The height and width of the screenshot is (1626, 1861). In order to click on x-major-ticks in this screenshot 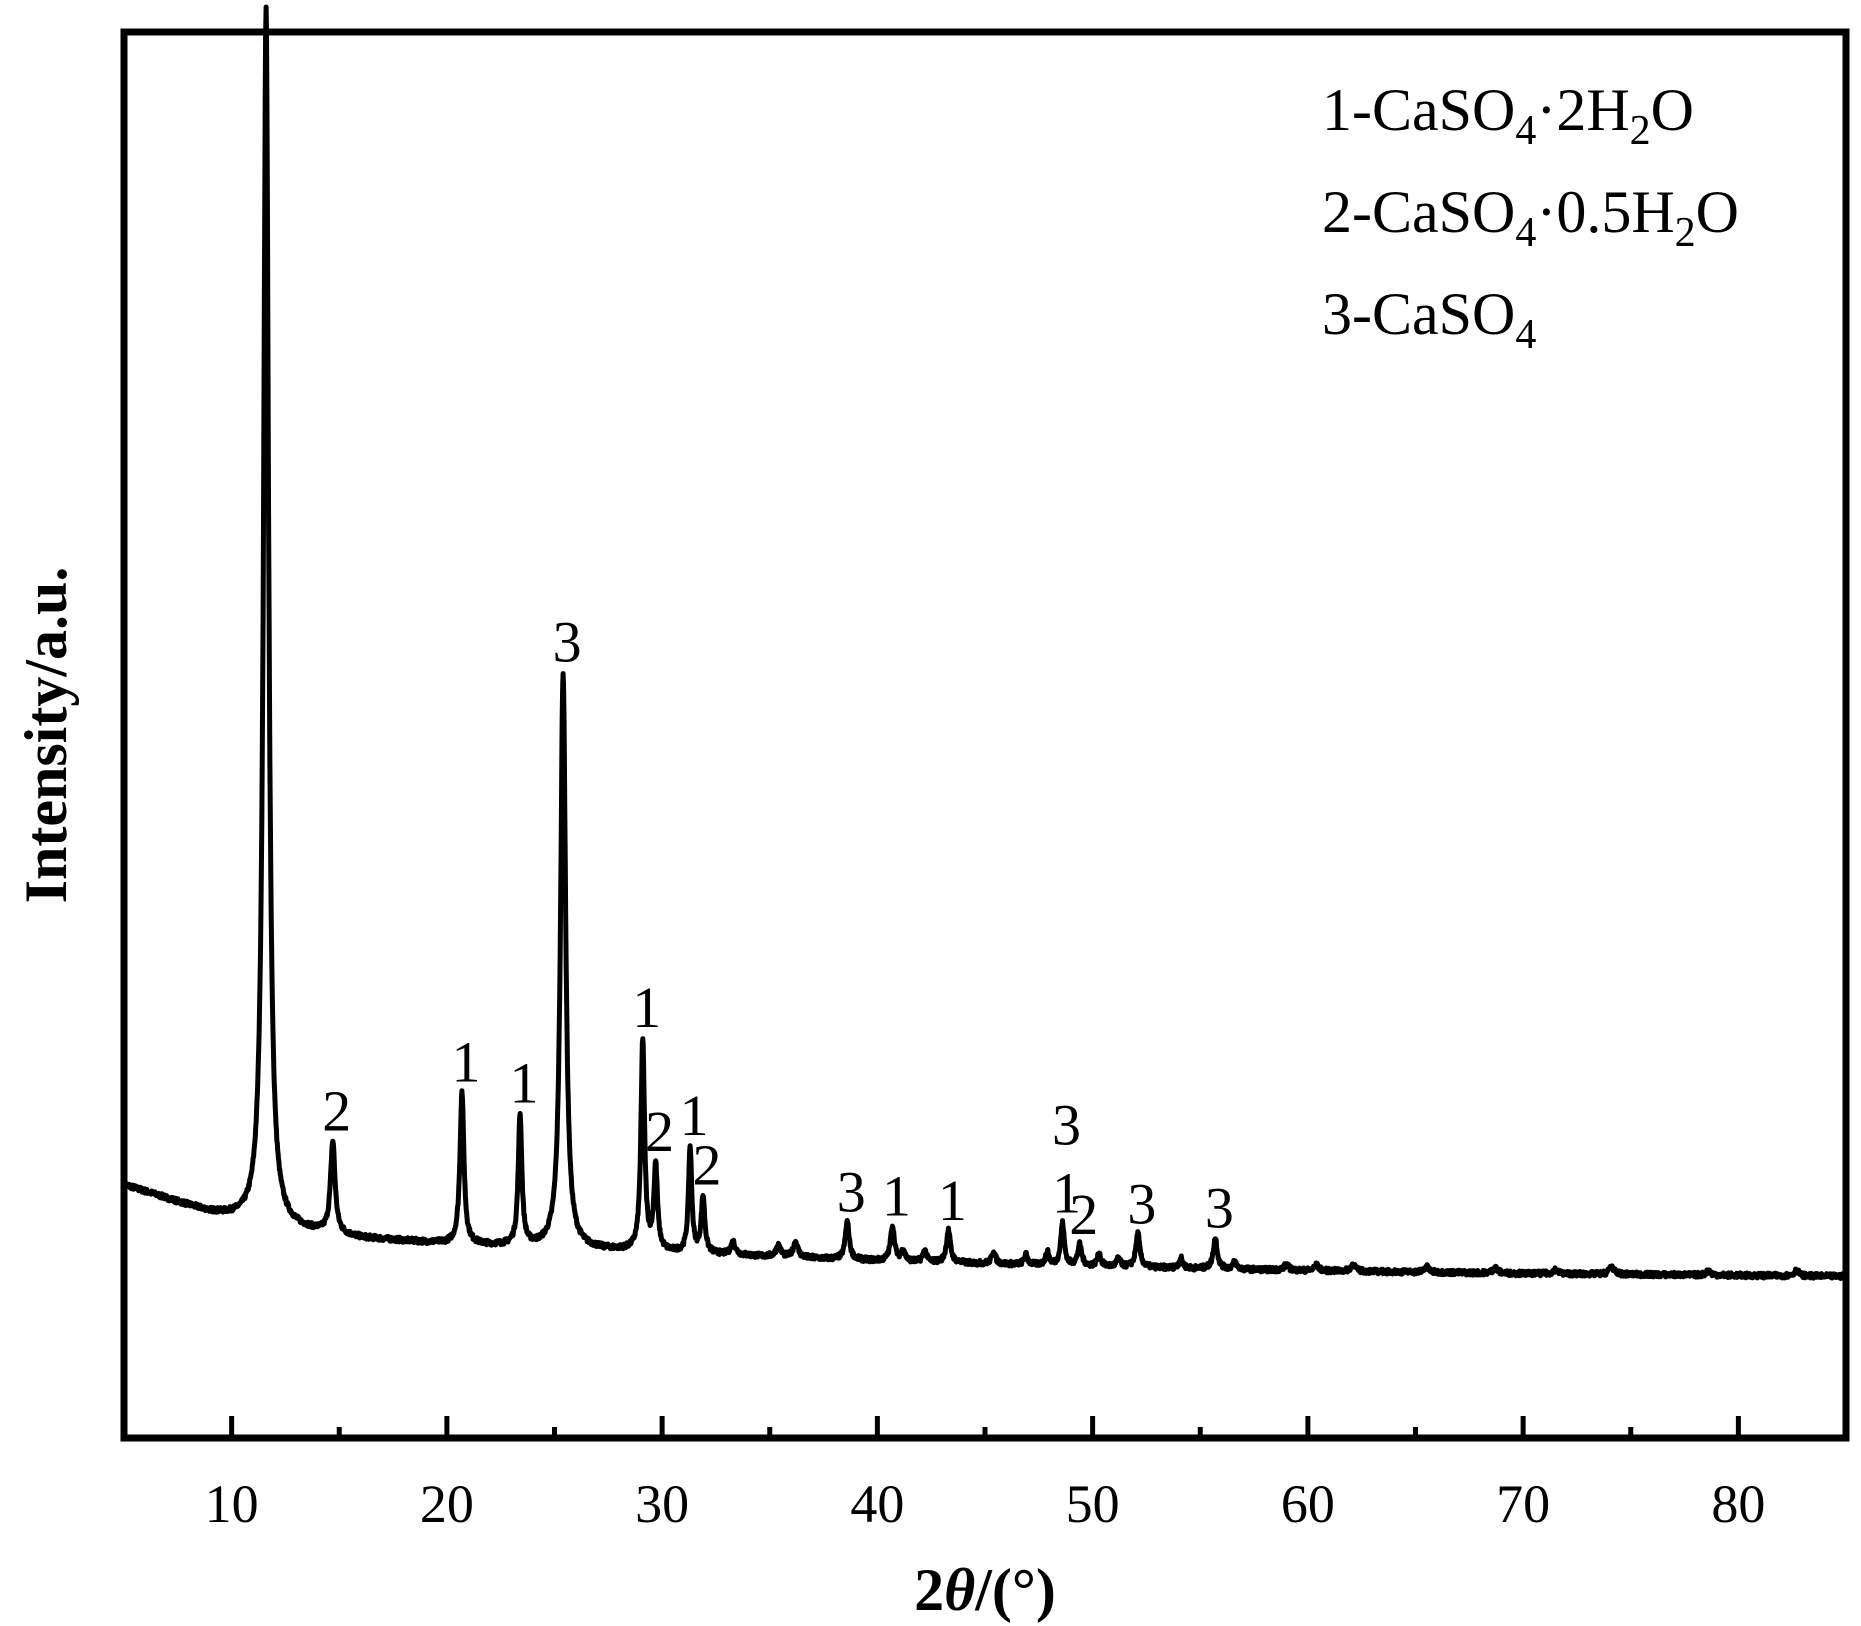, I will do `click(985, 1427)`.